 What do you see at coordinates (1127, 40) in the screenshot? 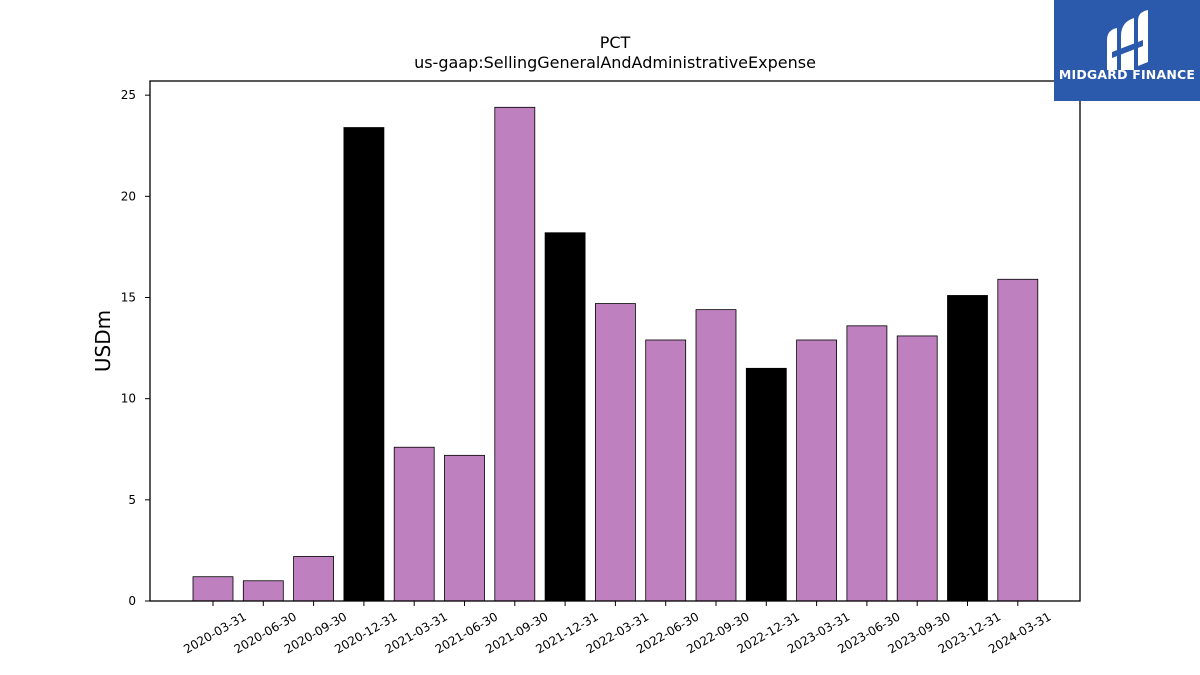
I see `midgard-logo-icon` at bounding box center [1127, 40].